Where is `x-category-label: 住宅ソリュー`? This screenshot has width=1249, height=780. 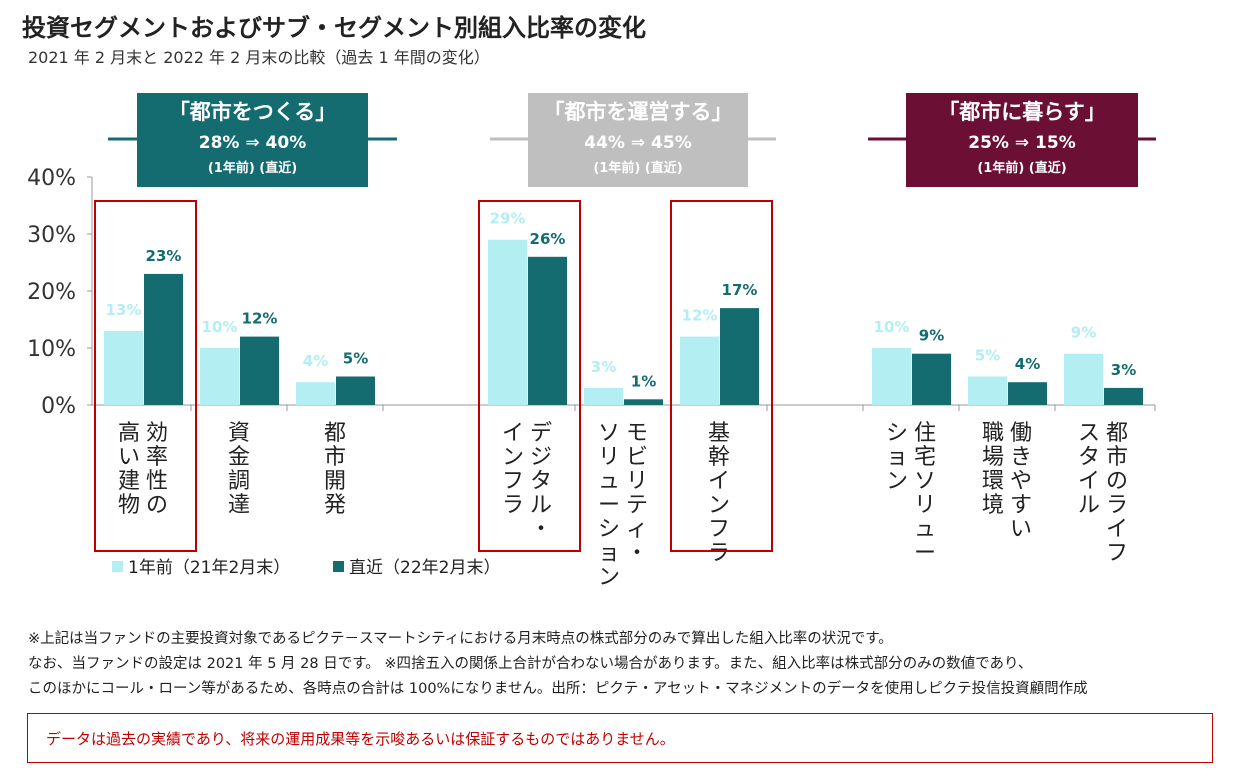 x-category-label: 住宅ソリュー is located at coordinates (925, 493).